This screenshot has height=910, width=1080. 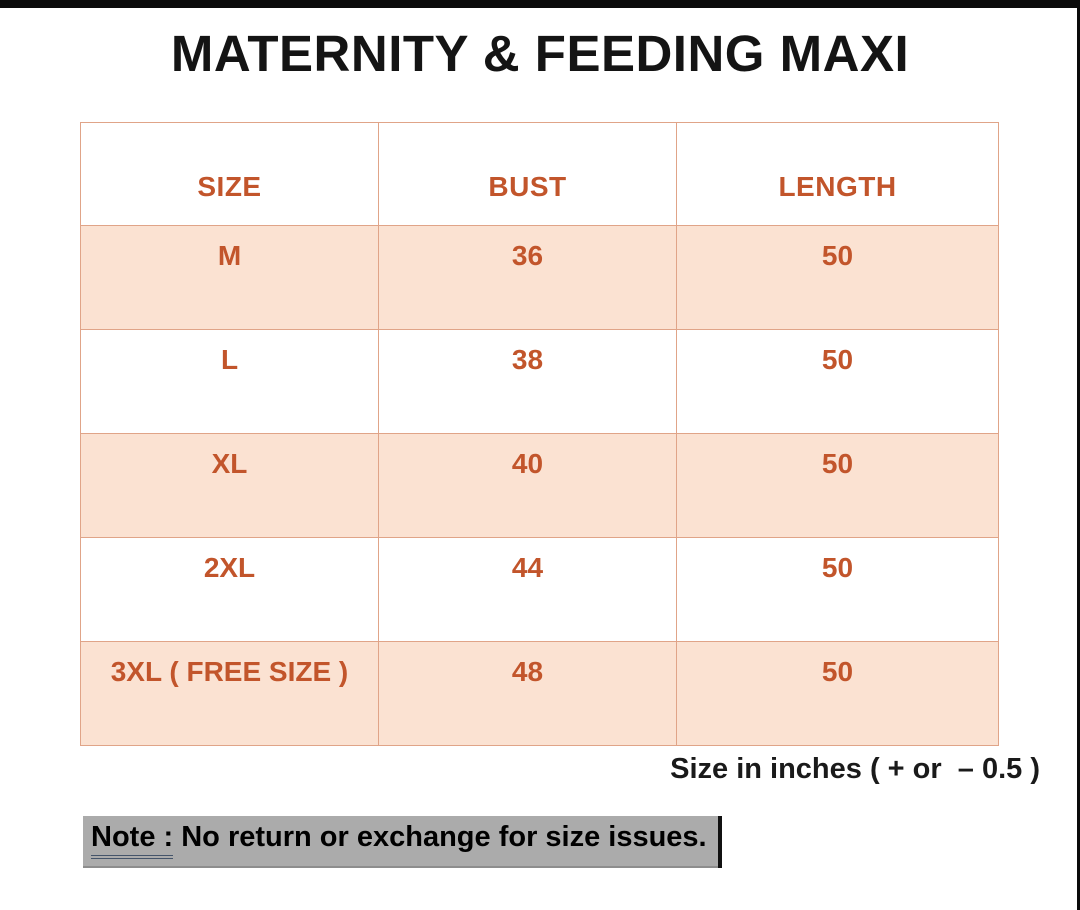 I want to click on column-header-size: SIZE, so click(x=229, y=174).